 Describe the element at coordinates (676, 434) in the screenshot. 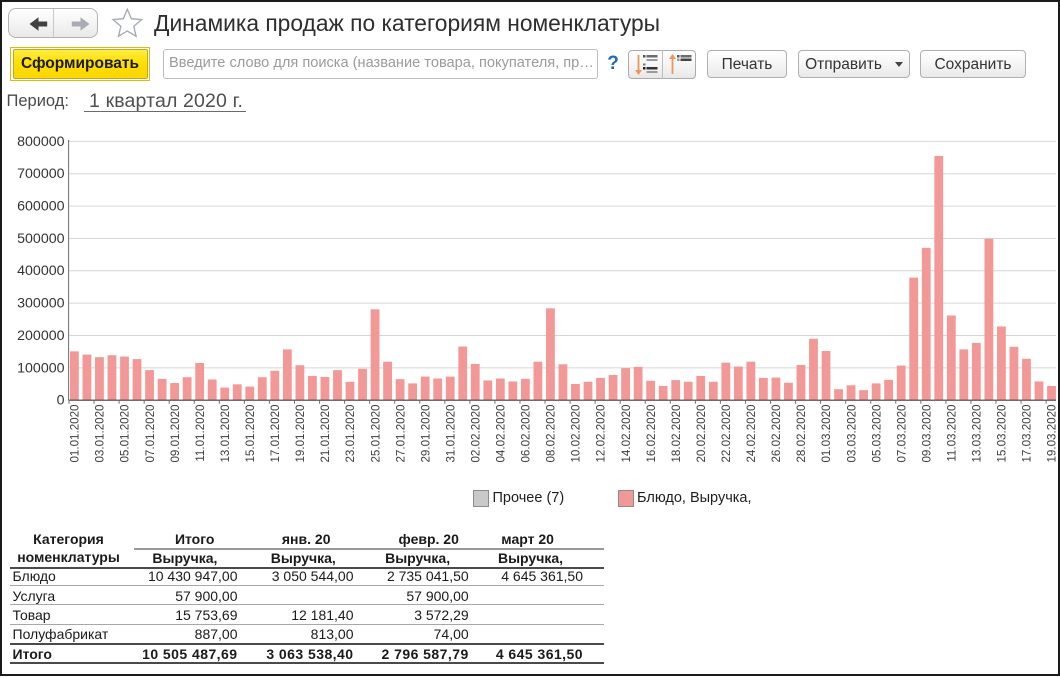

I see `svg-text: 18.02.2020` at that location.